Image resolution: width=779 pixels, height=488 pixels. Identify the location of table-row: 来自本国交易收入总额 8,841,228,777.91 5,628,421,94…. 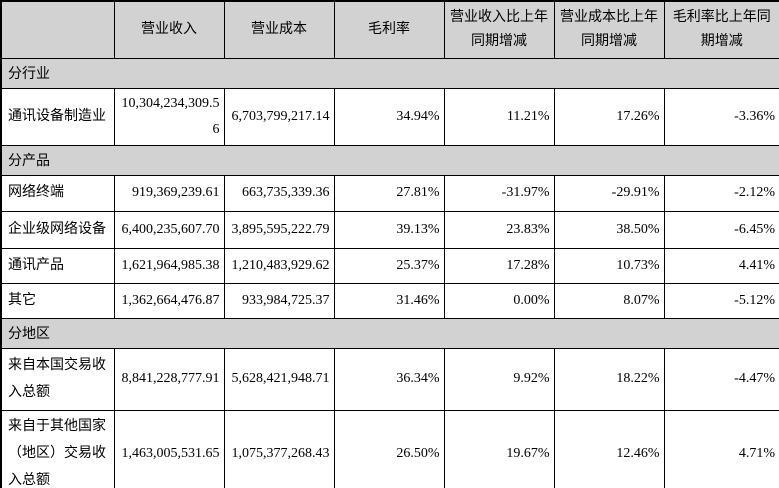
(389, 379).